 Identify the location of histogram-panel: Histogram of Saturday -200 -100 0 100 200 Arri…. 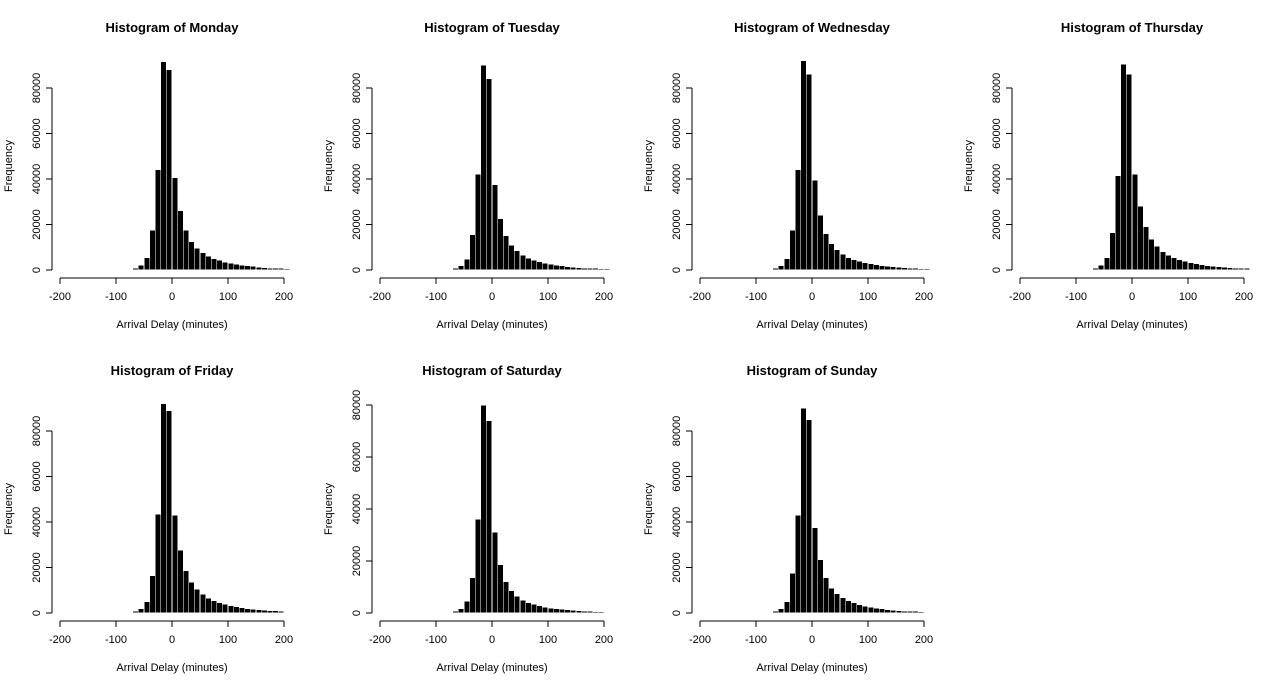
(468, 518).